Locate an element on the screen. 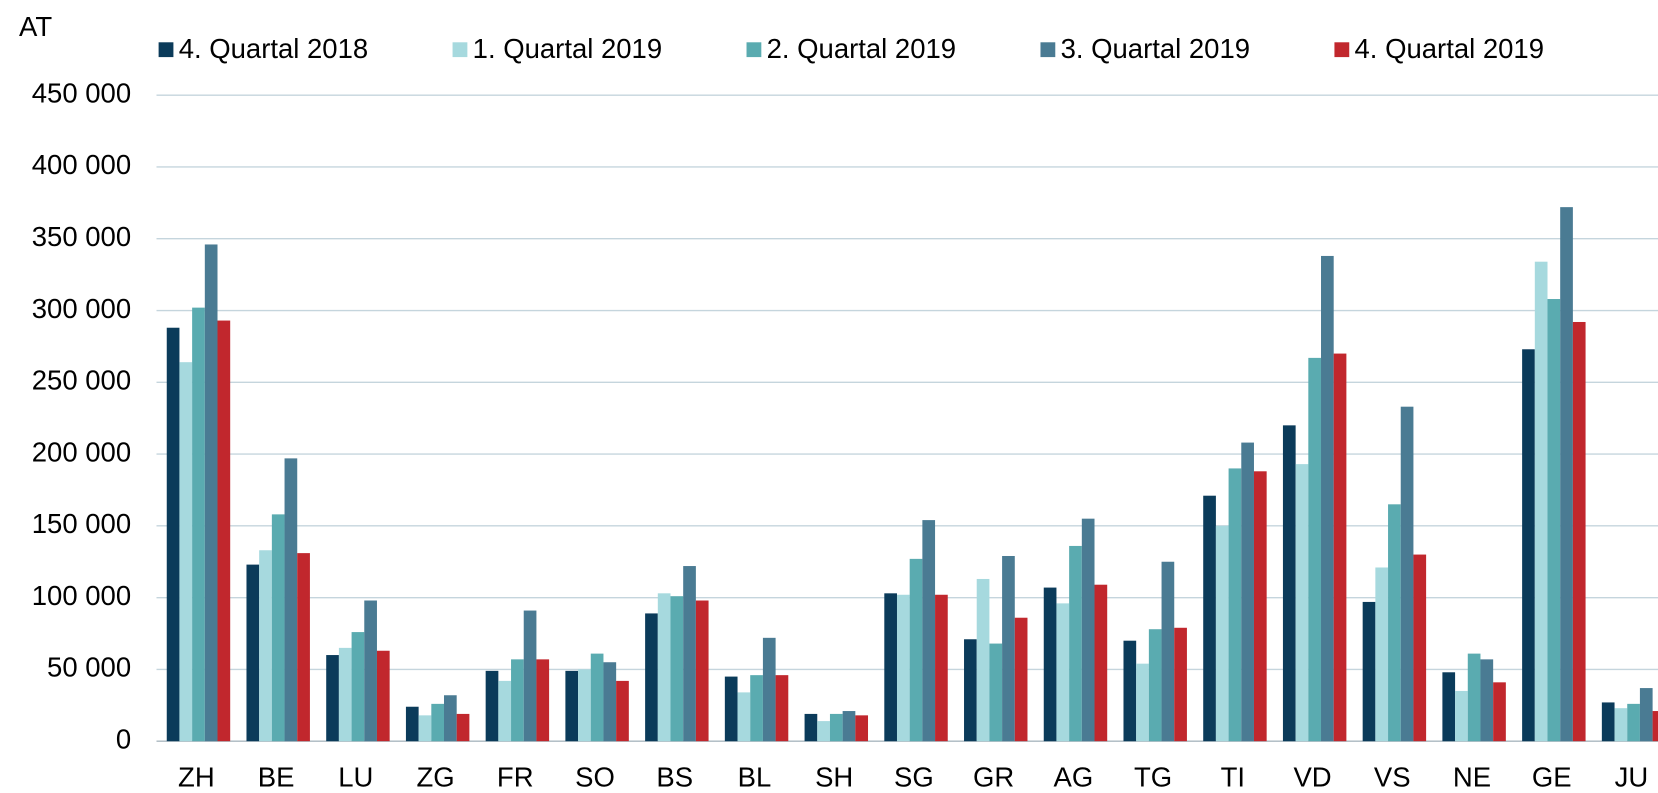 The height and width of the screenshot is (793, 1658). y-tick-label: 100 000 is located at coordinates (81, 595).